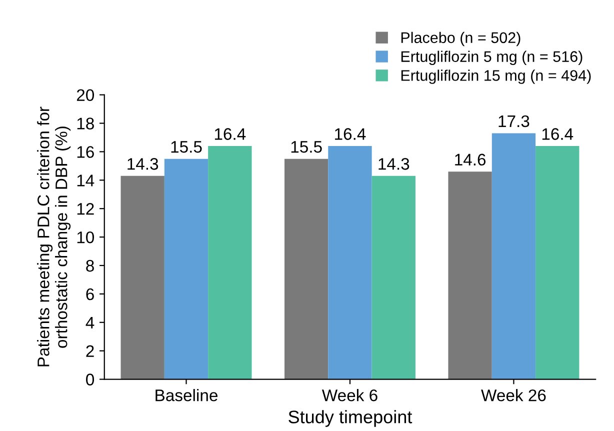 The image size is (614, 431). Describe the element at coordinates (496, 77) in the screenshot. I see `legend-label: Ertugliflozin 15 mg (n = 494)` at that location.